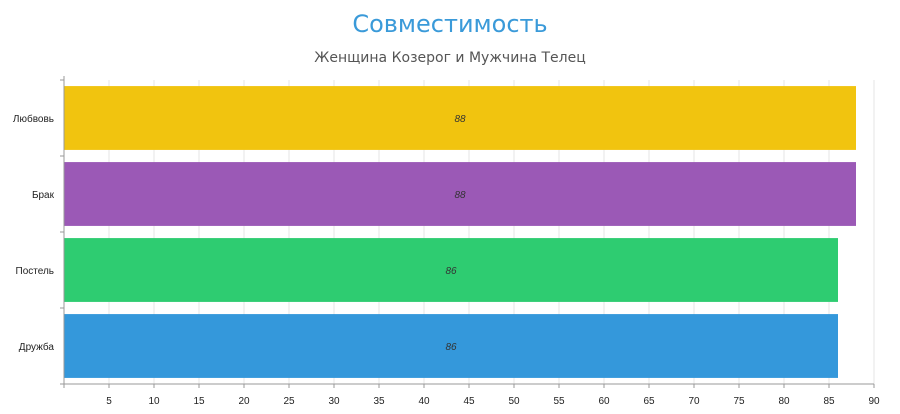 This screenshot has width=900, height=414. What do you see at coordinates (450, 24) in the screenshot?
I see `chart-title: Совместимость` at bounding box center [450, 24].